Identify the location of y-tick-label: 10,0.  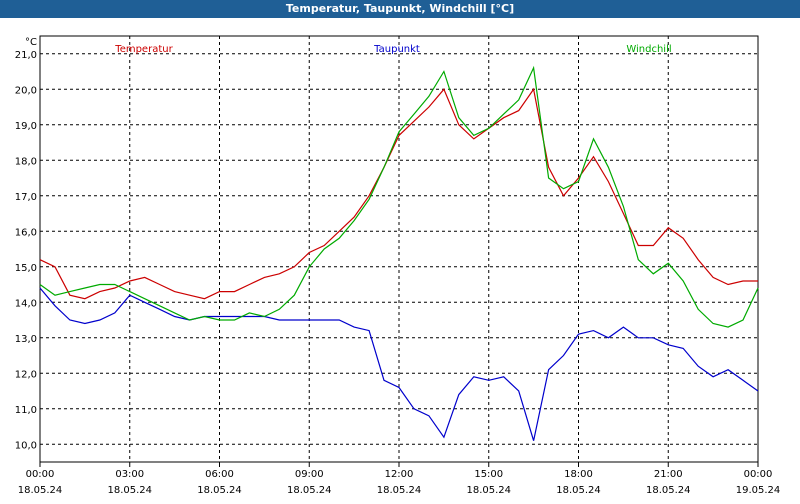
(26, 445).